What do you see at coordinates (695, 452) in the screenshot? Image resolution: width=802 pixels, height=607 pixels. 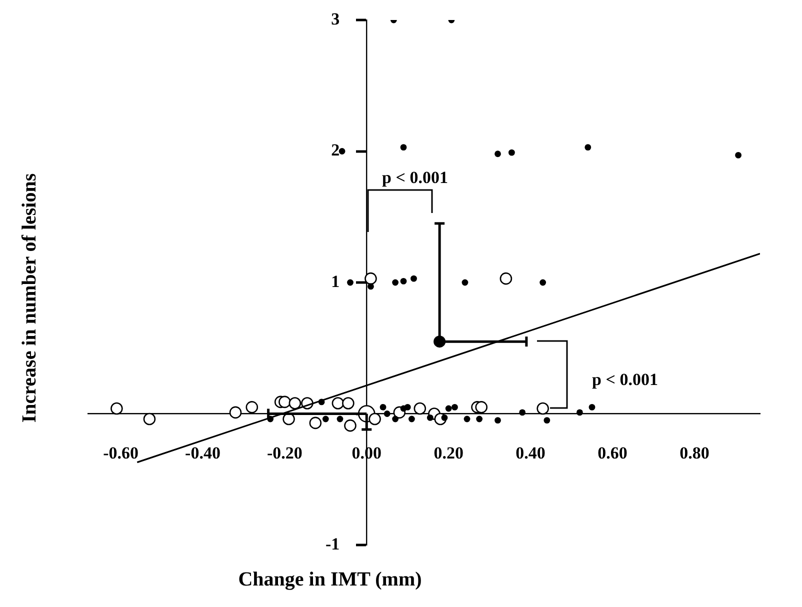 I see `x-tick-label: 0.80` at bounding box center [695, 452].